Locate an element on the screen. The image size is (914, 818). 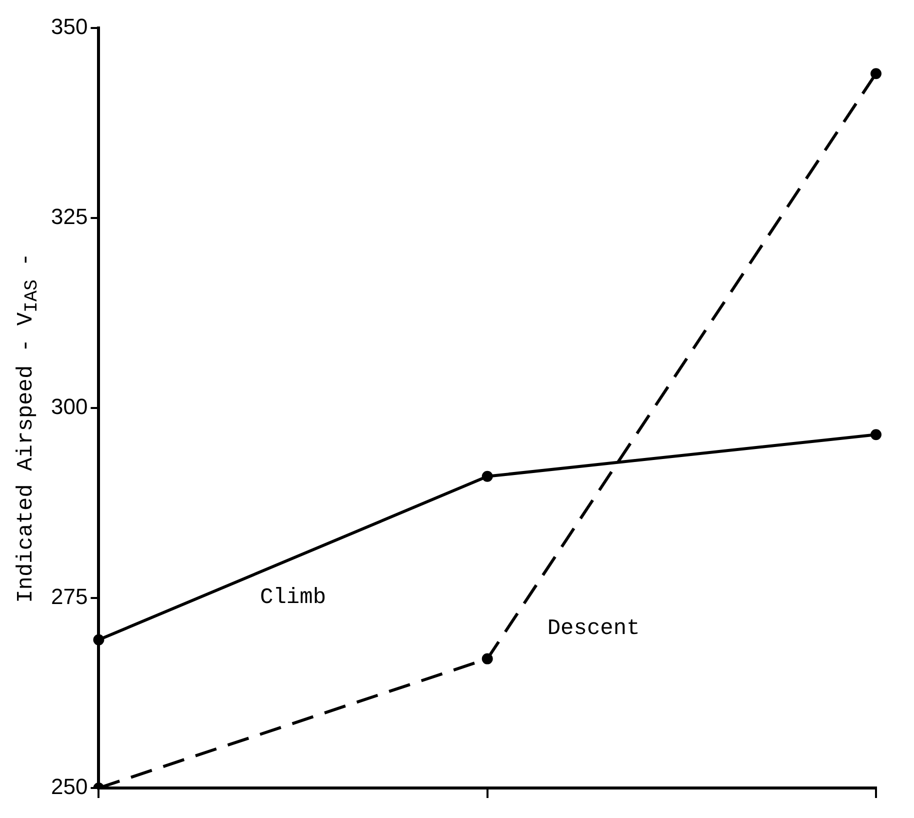
y-tick-label: 325 is located at coordinates (69, 217).